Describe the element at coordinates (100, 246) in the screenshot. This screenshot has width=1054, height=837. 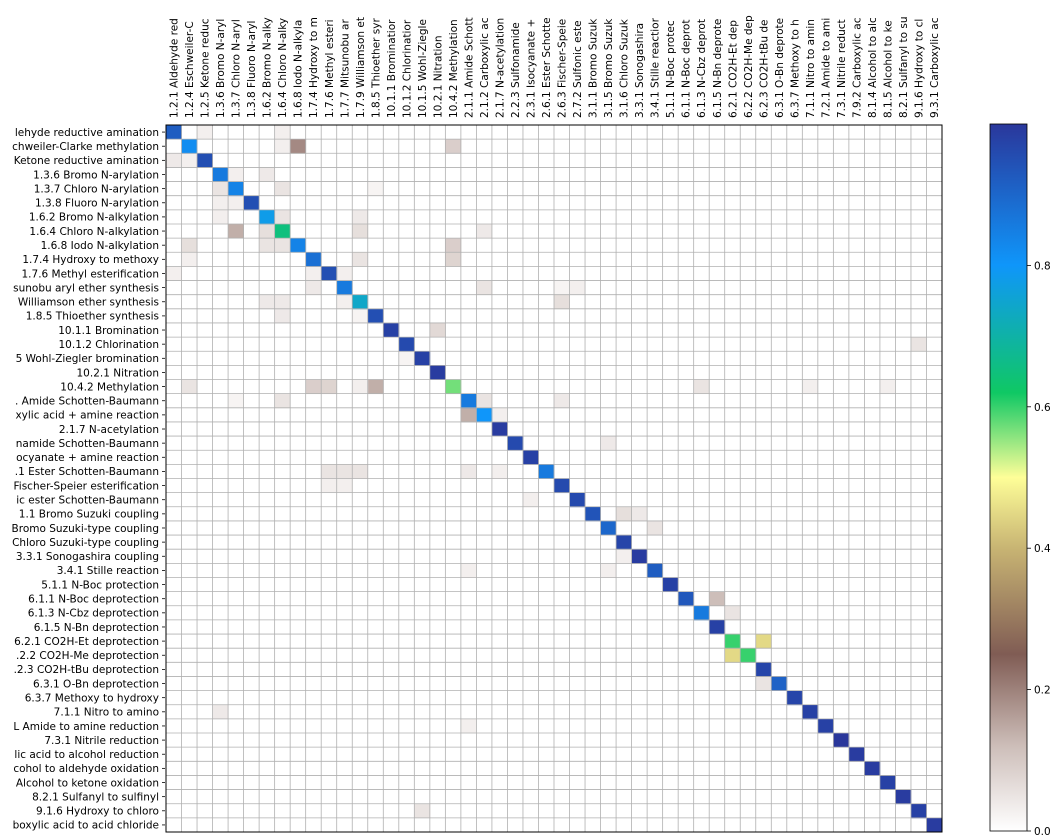
I see `y-tick-label: 1.6.8 Iodo N-alkylation` at that location.